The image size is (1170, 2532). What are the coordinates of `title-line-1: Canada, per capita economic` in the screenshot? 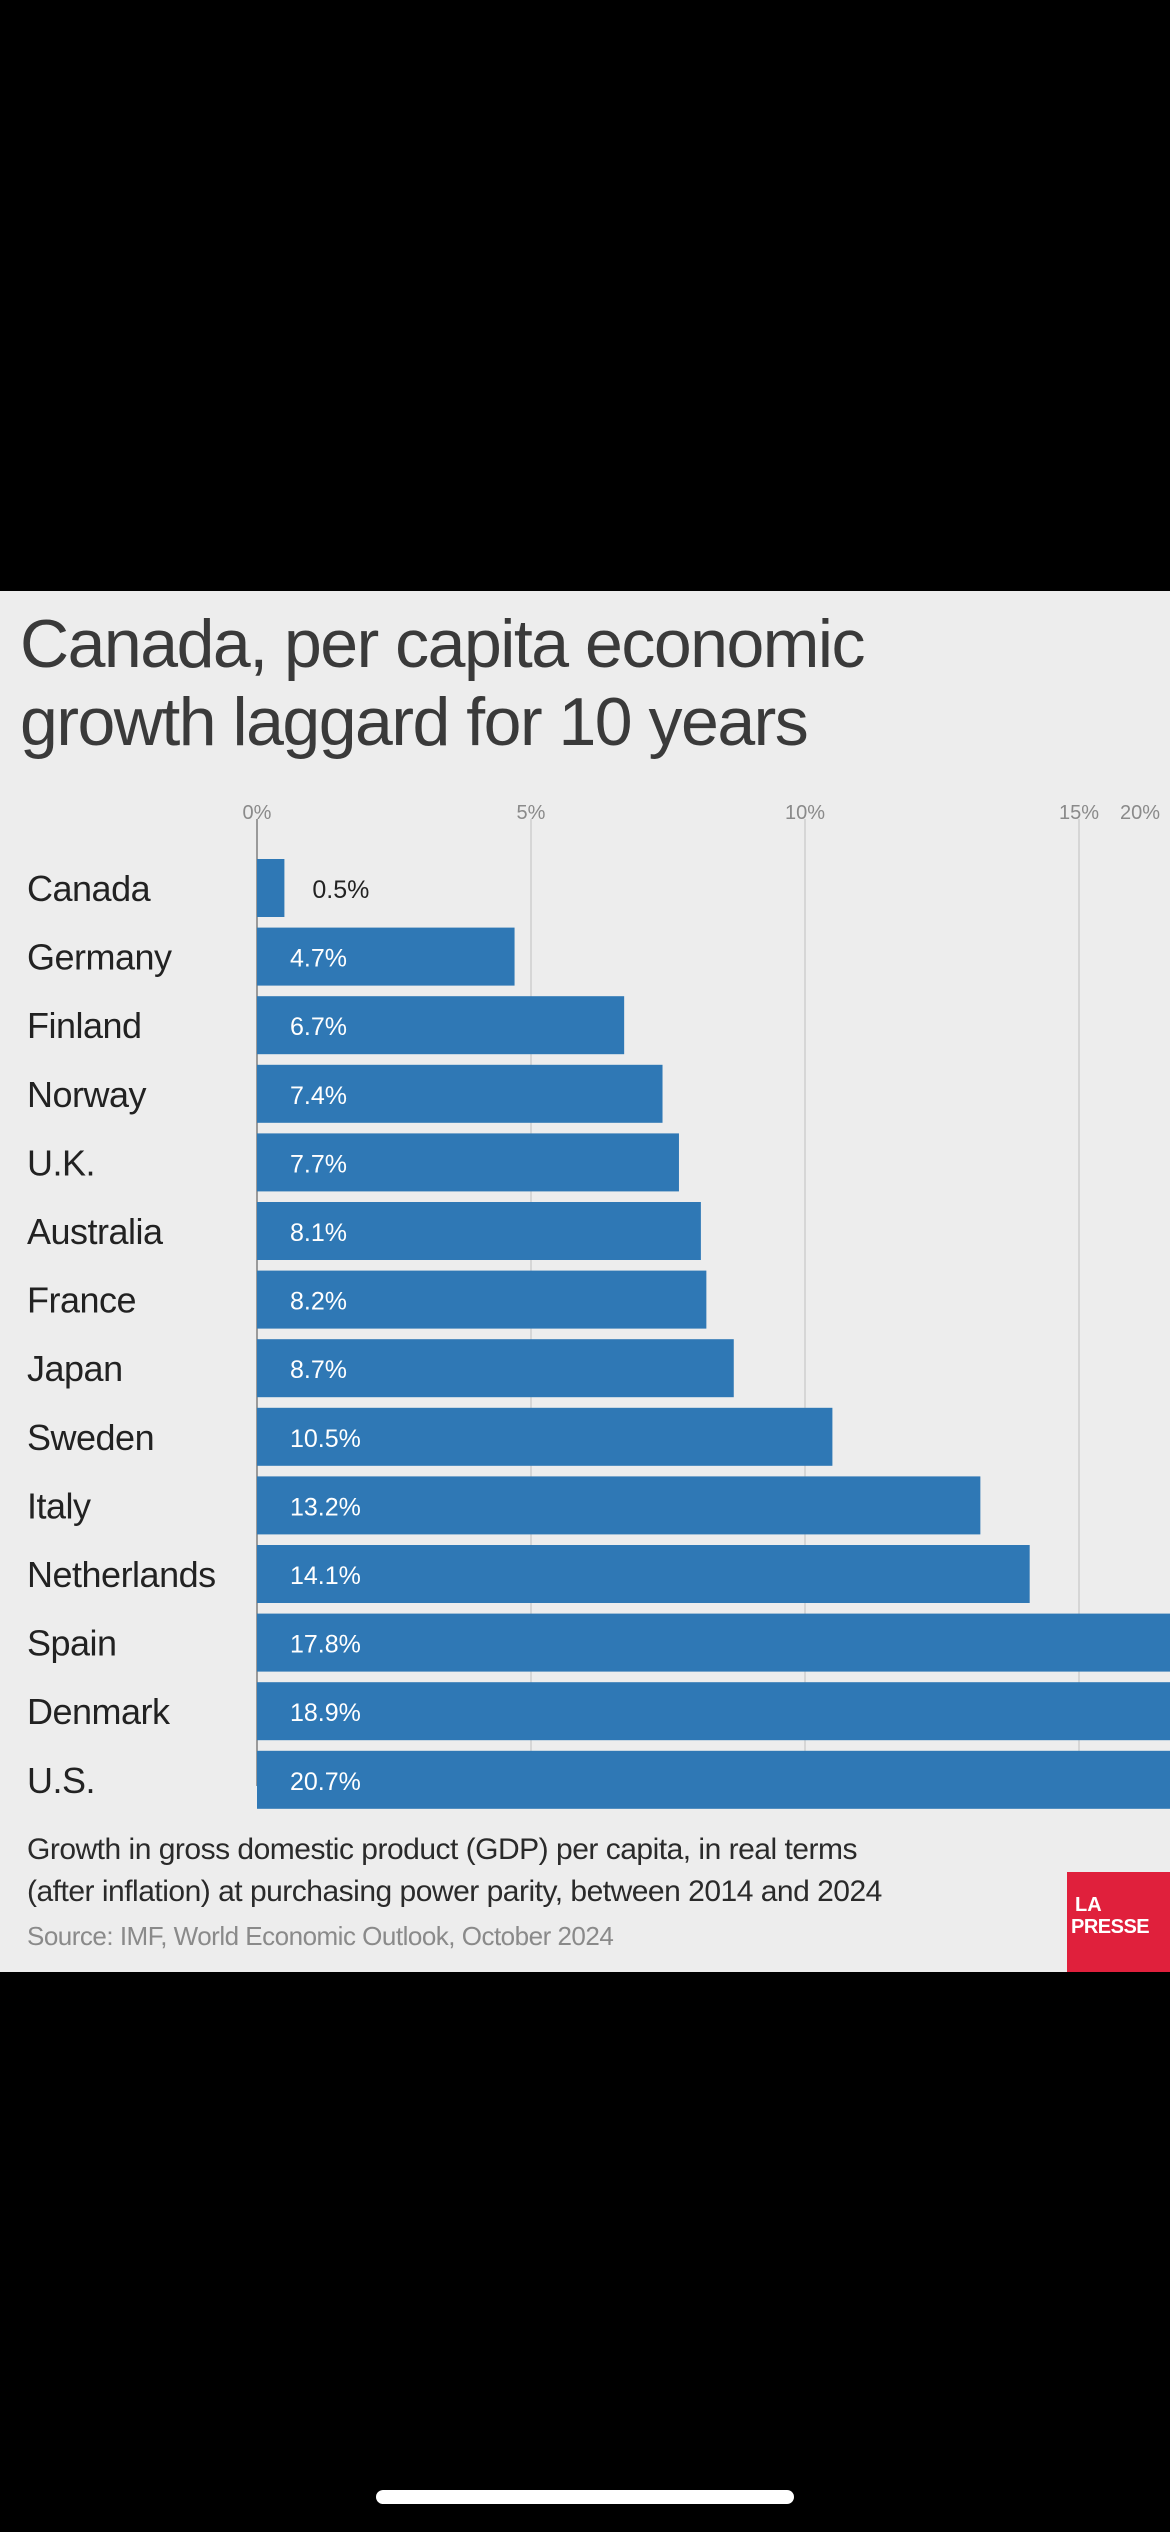 It's located at (443, 644).